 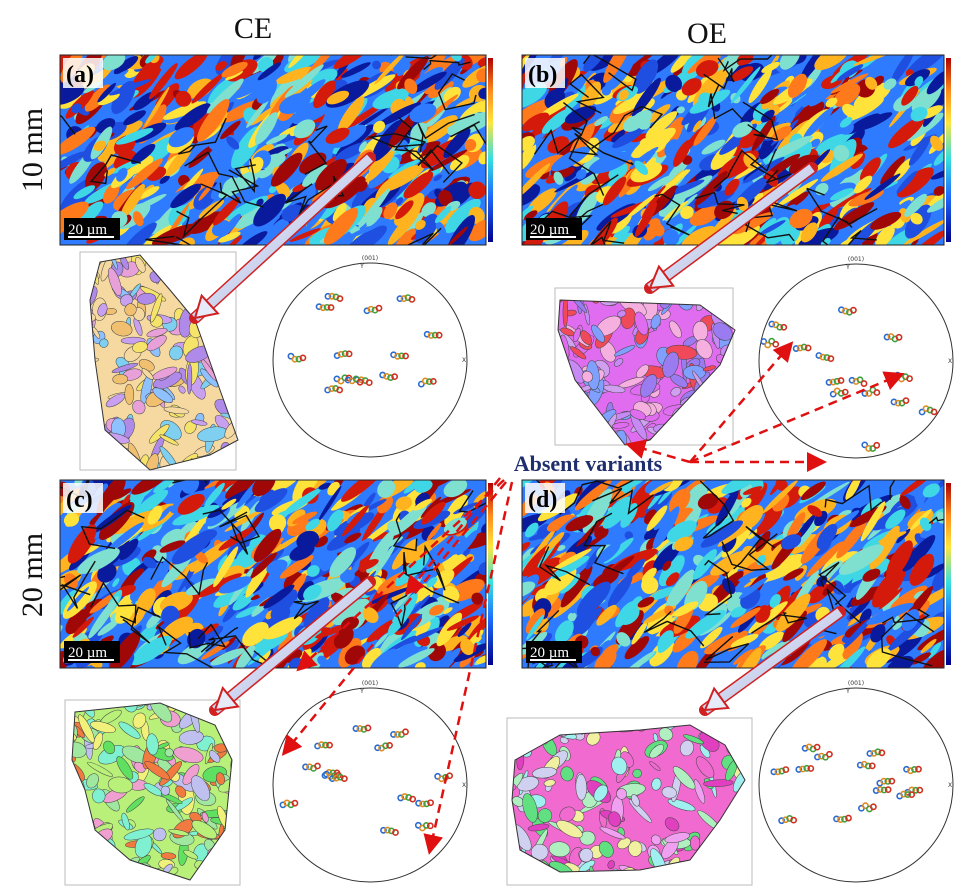 What do you see at coordinates (370, 785) in the screenshot?
I see `pole-figure` at bounding box center [370, 785].